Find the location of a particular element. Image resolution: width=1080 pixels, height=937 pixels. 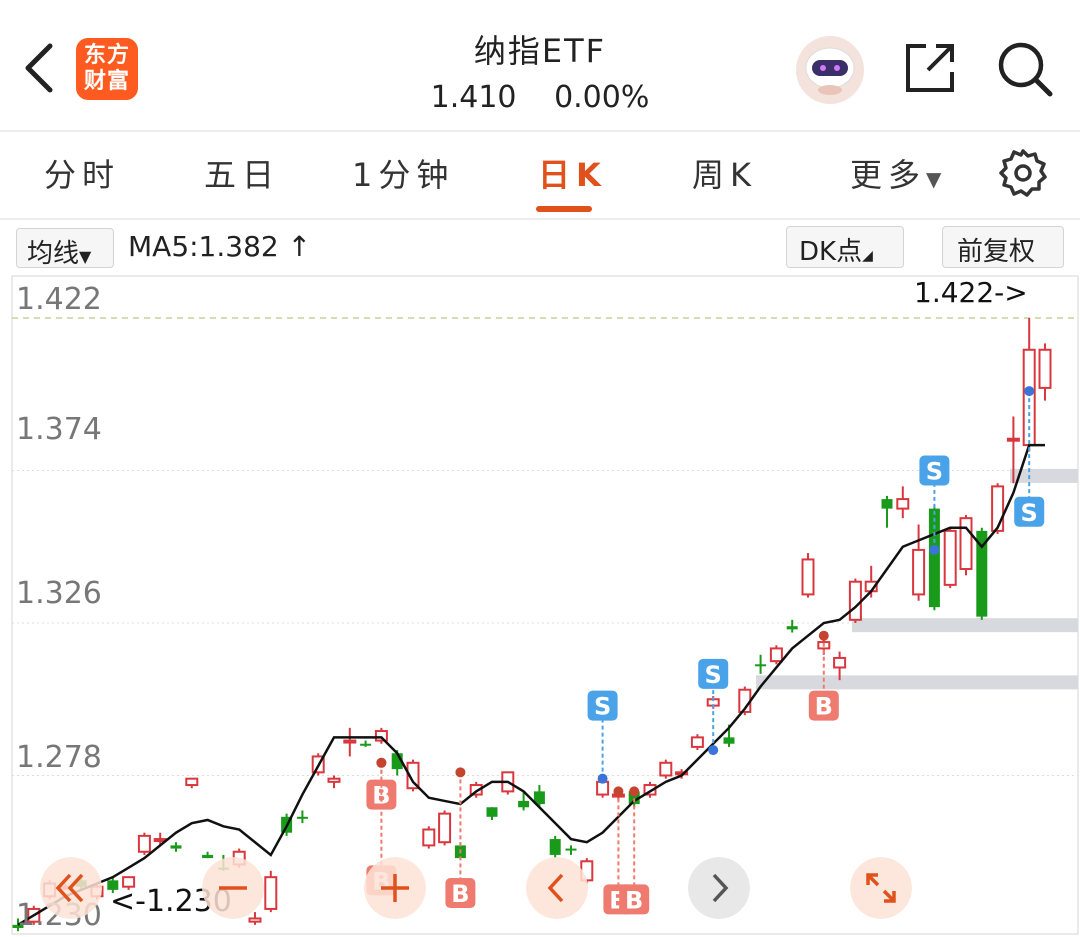

ma5-value: MA5:1.382 is located at coordinates (203, 246).